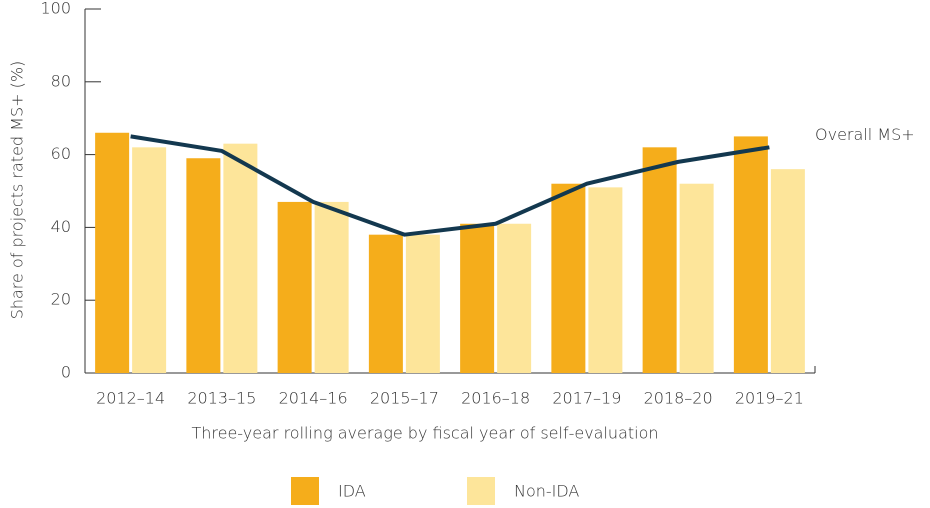  What do you see at coordinates (769, 398) in the screenshot?
I see `x-tick-label: 2019–21` at bounding box center [769, 398].